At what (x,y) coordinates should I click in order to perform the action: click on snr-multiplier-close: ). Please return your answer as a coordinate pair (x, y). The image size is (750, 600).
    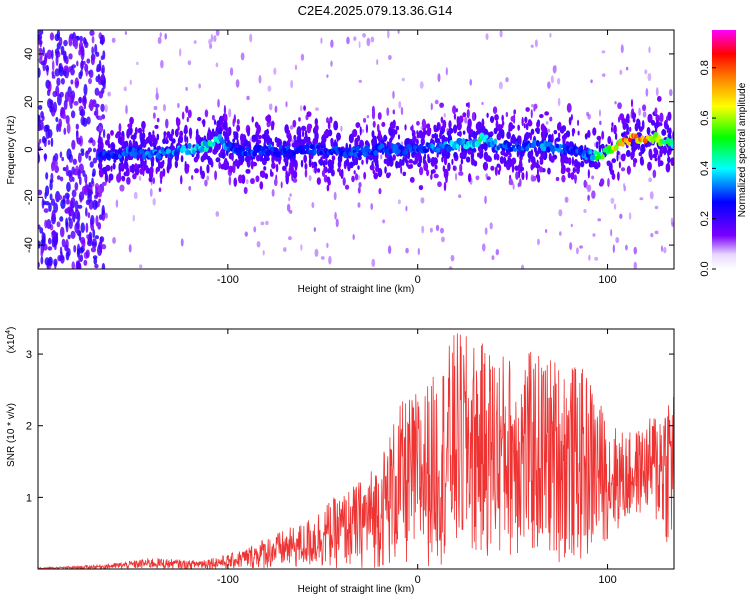
    Looking at the image, I should click on (11, 328).